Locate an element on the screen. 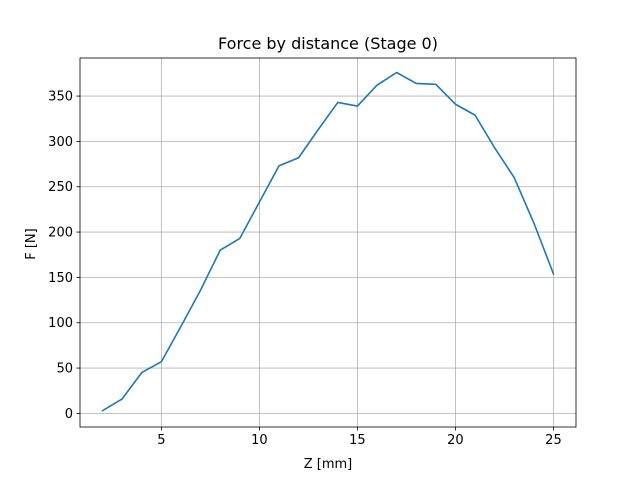 The image size is (640, 480). x-tick-label: 15 is located at coordinates (357, 440).